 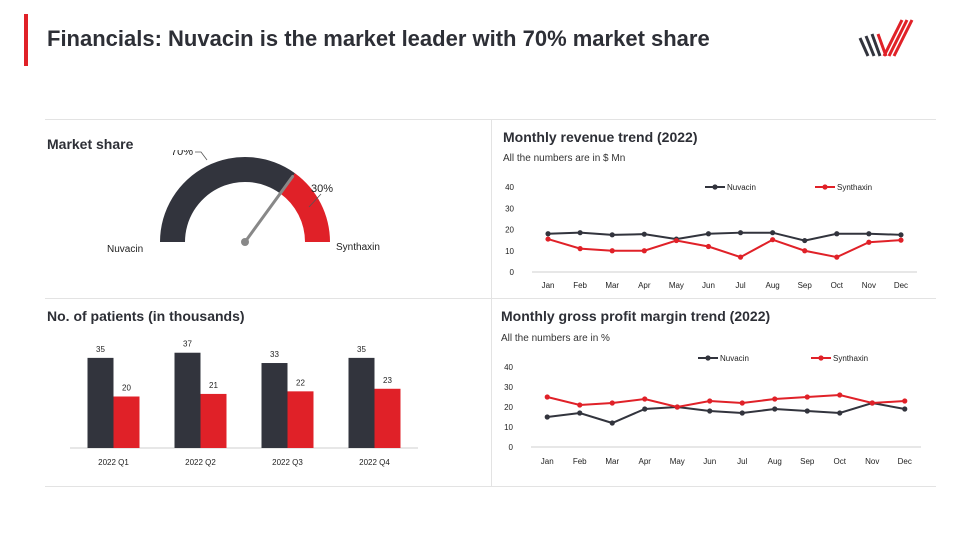 What do you see at coordinates (125, 249) in the screenshot?
I see `gauge-category-label-nuvacin: Nuvacin` at bounding box center [125, 249].